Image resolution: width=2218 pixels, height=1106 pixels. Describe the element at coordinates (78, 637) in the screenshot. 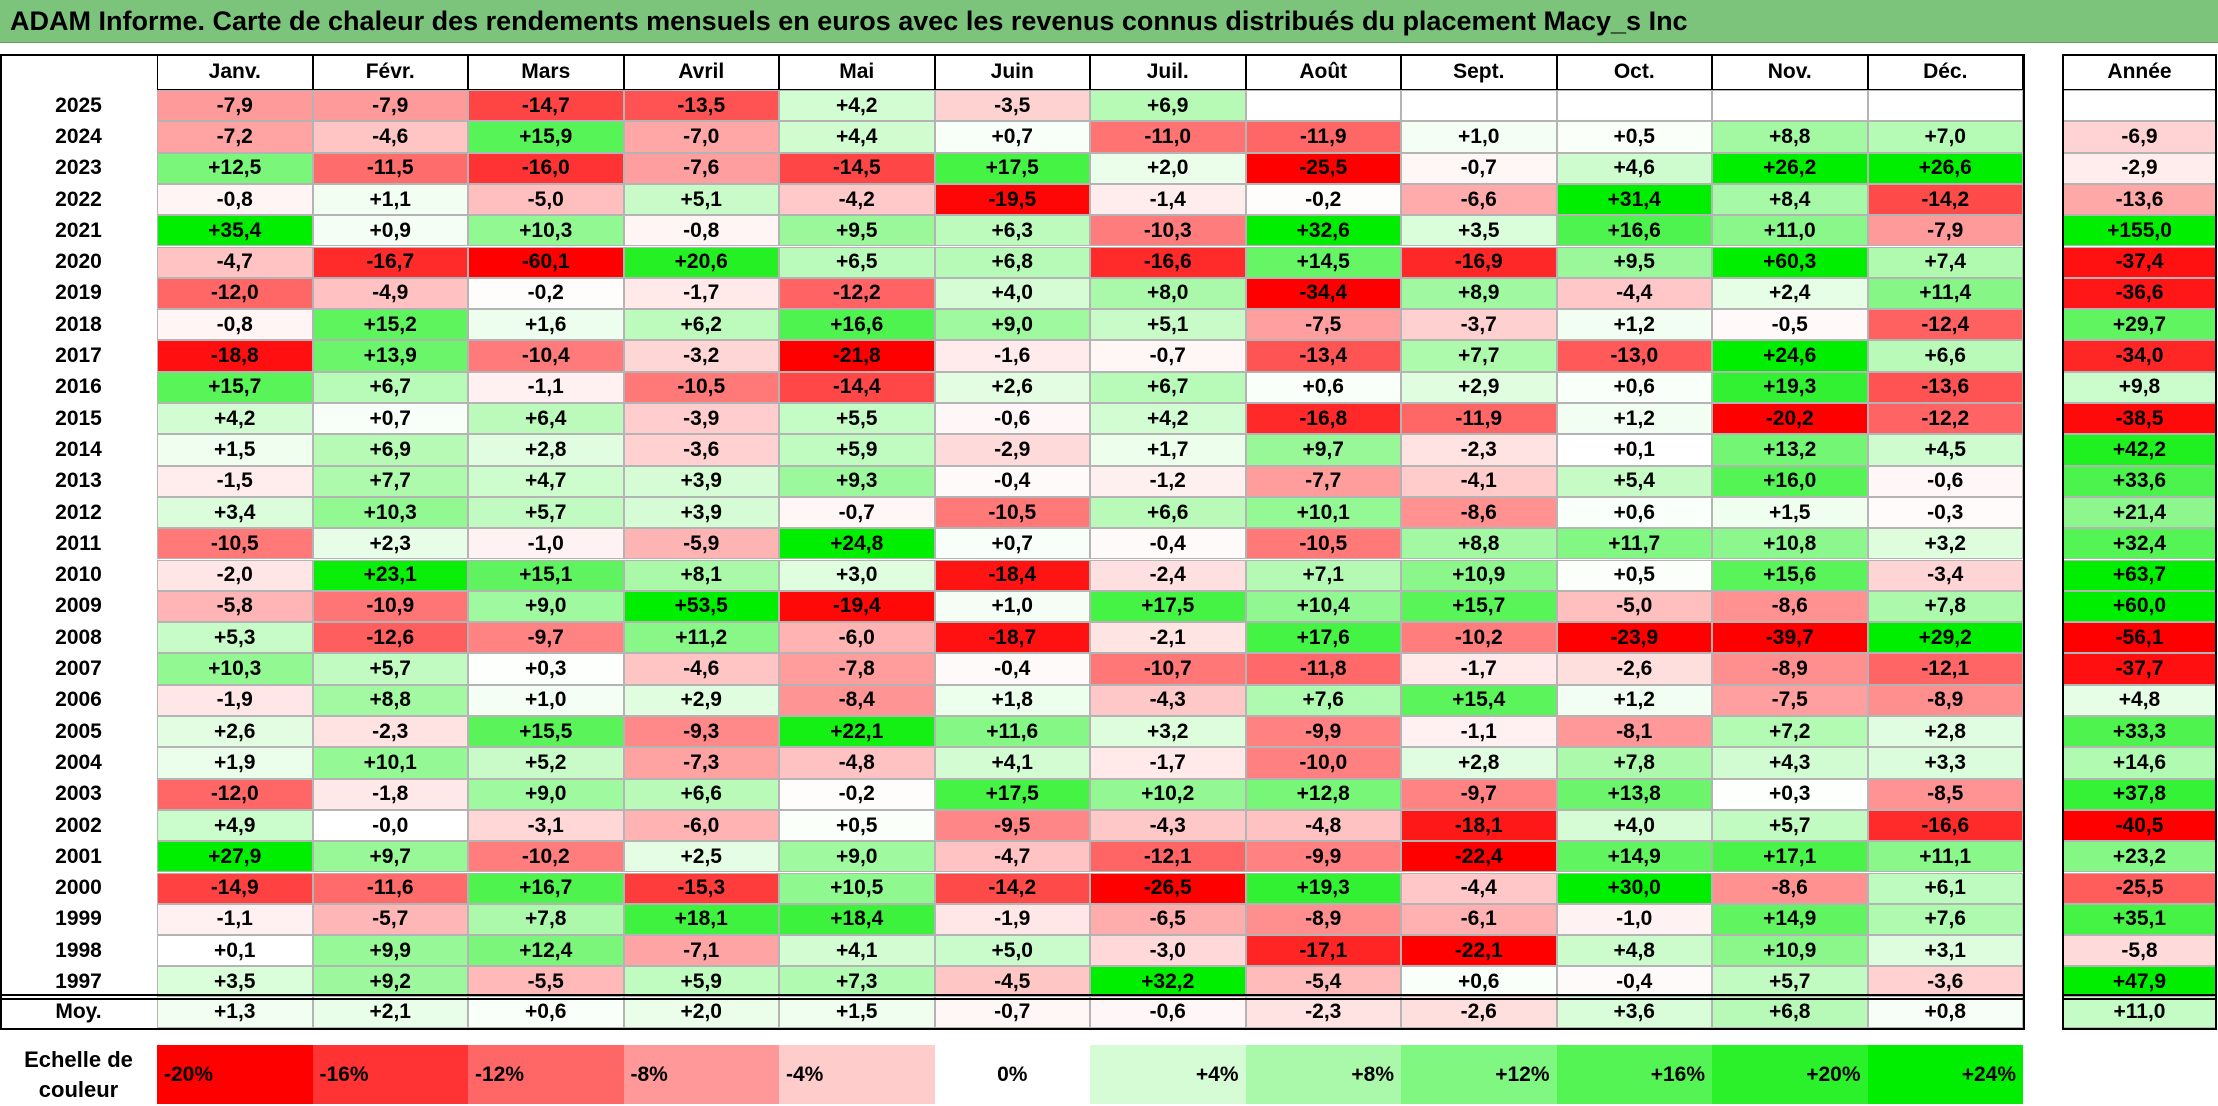

I see `year-label: 2008` at that location.